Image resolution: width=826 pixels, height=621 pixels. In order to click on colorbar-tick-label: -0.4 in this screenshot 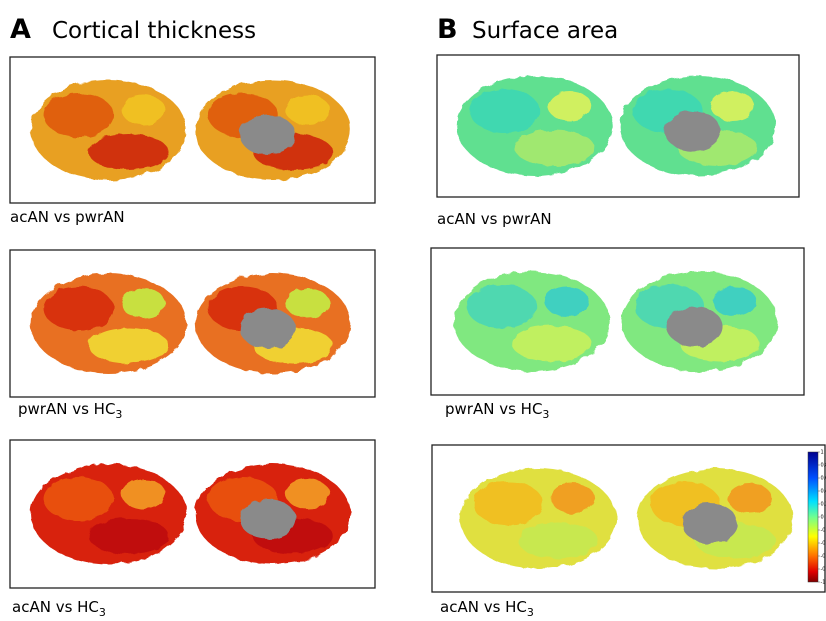, I will do `click(823, 544)`.